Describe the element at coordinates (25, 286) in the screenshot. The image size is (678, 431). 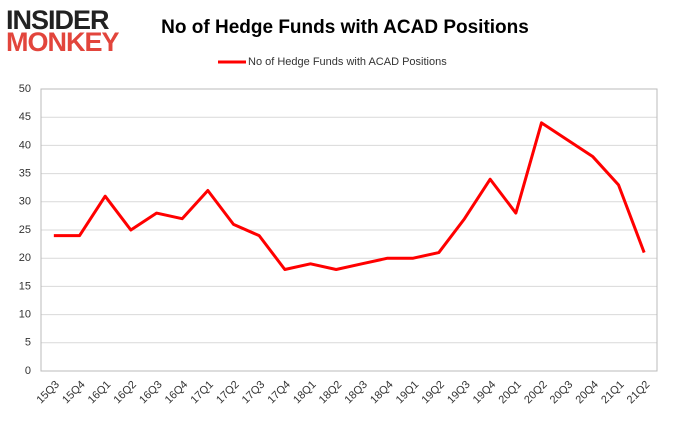
I see `y-tick-label: 15` at that location.